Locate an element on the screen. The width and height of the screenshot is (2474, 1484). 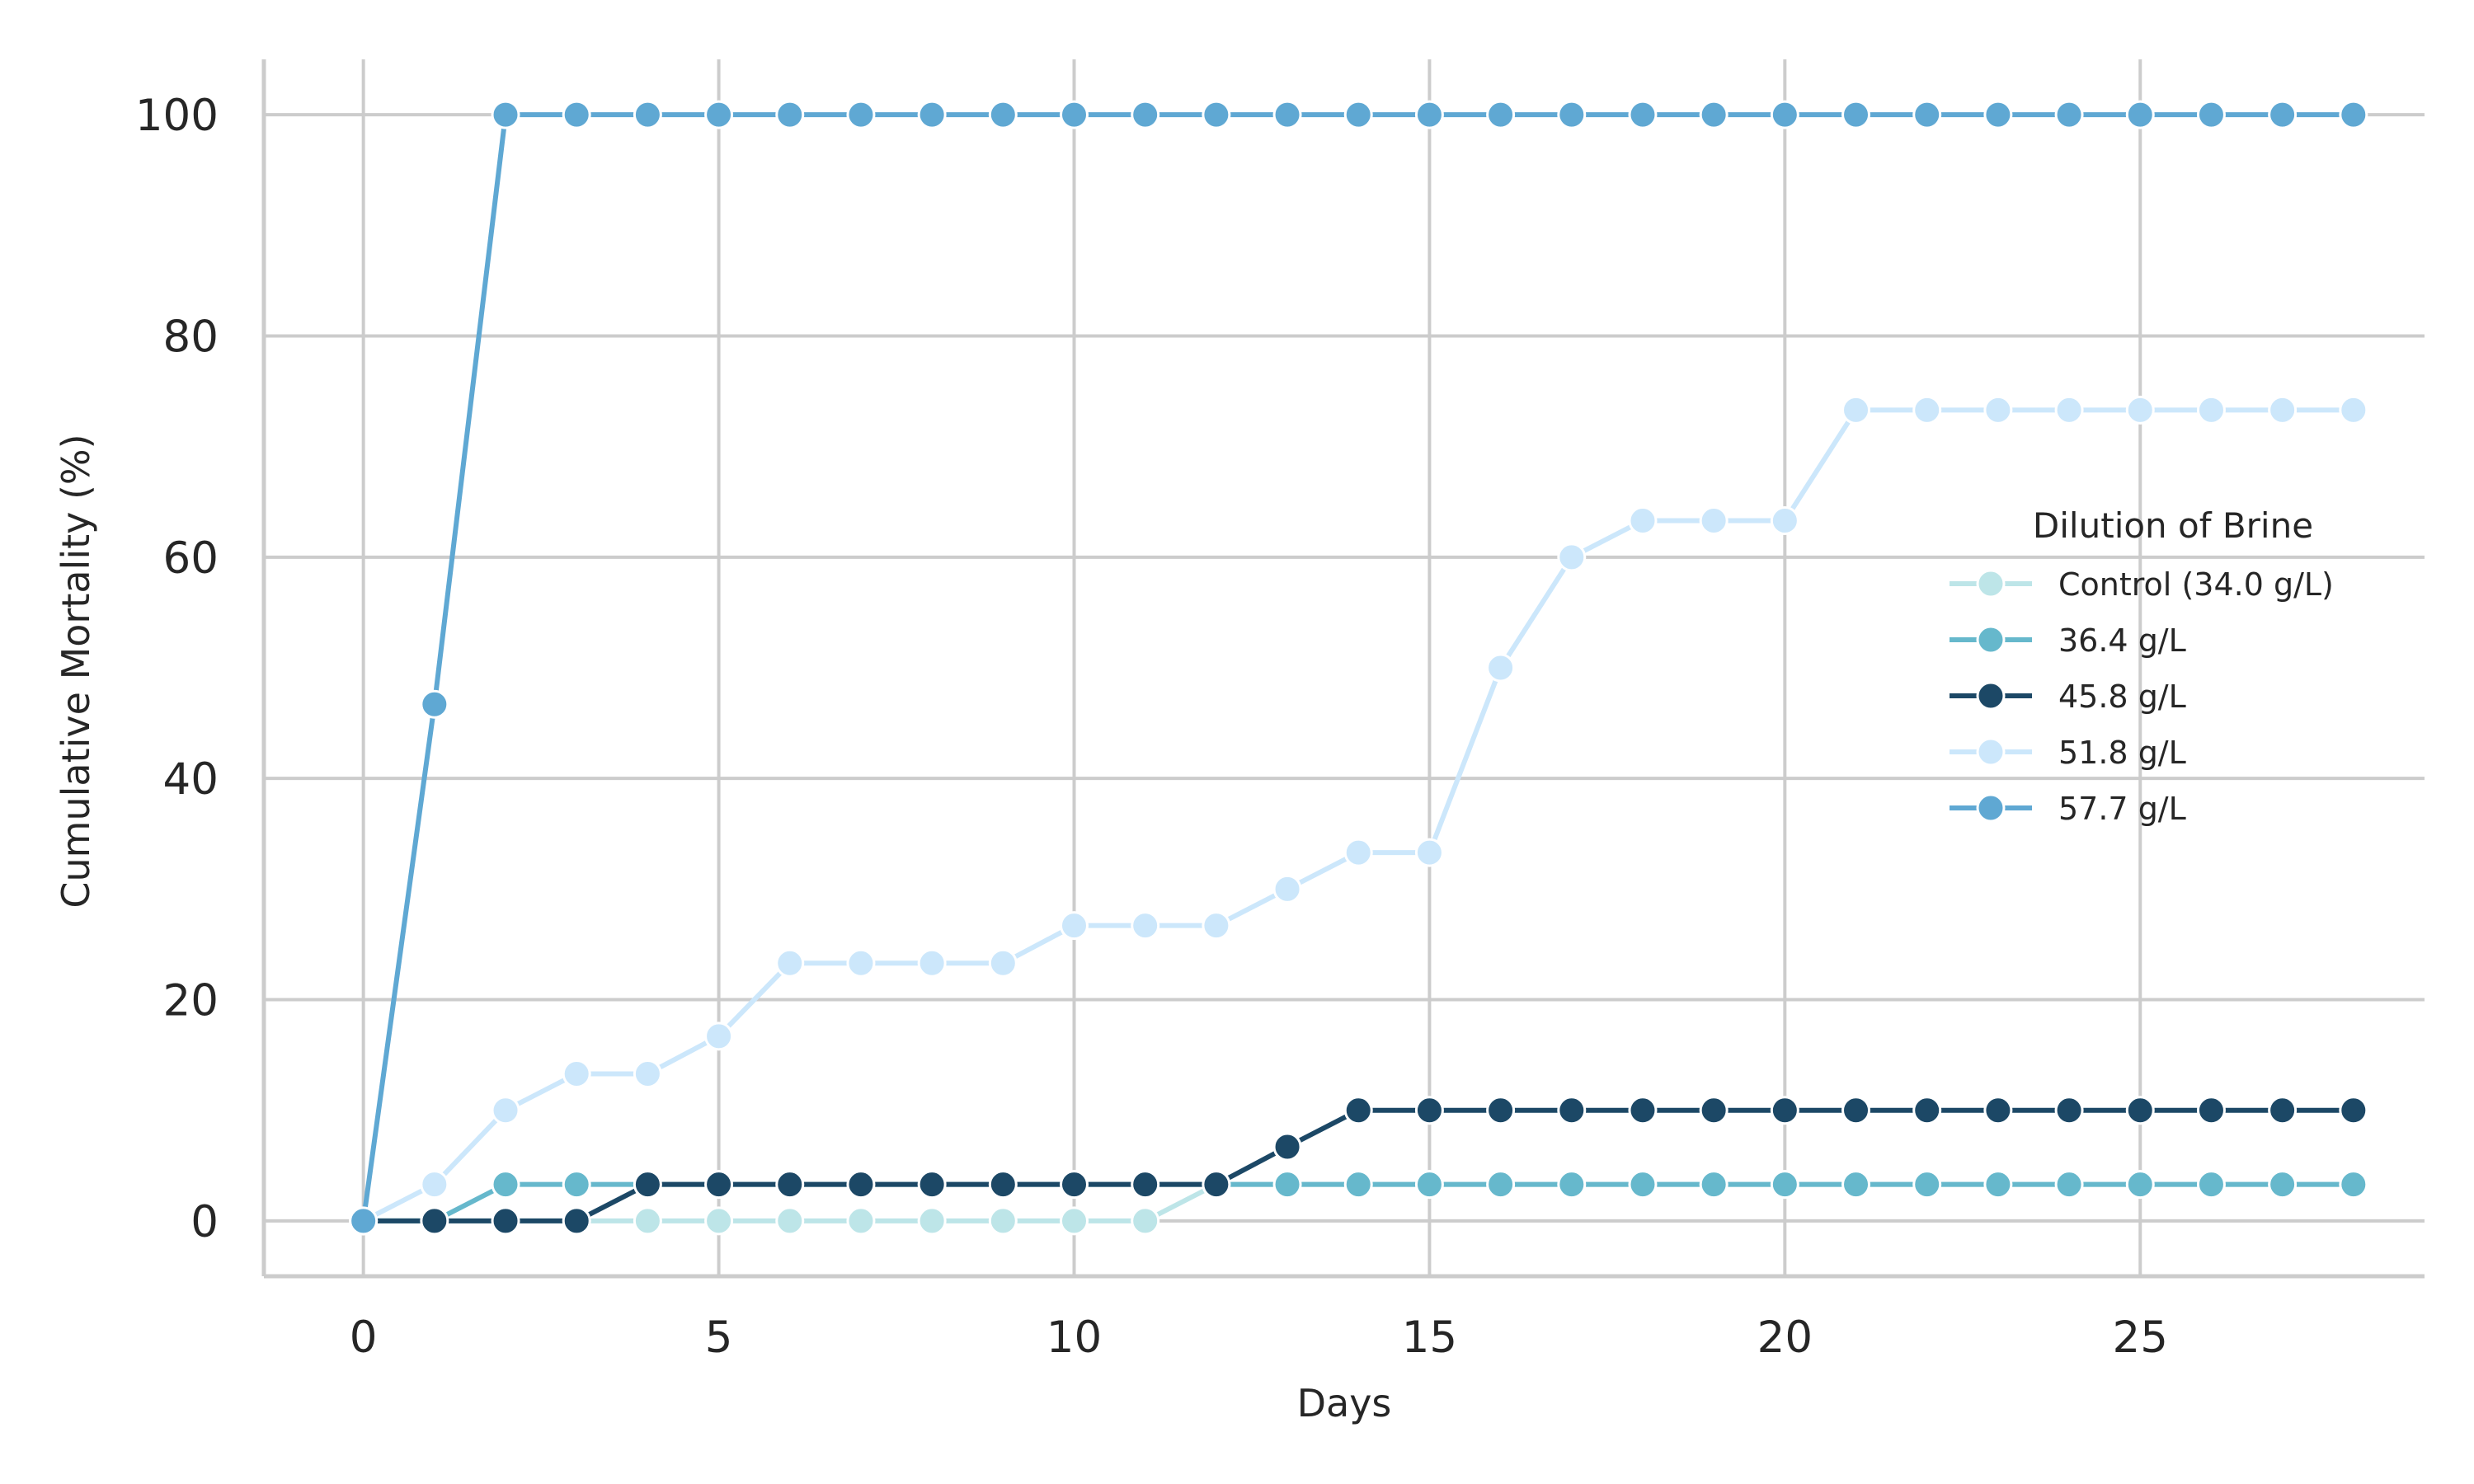
x-tick-label: 10 is located at coordinates (1074, 1338).